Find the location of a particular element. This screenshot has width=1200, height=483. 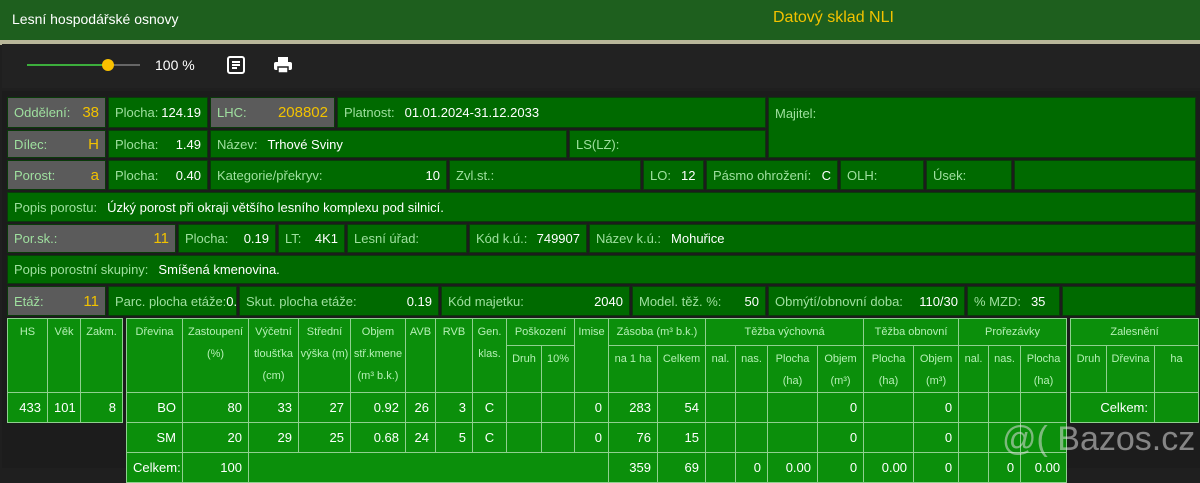

header-celkem: Celkem is located at coordinates (681, 369).